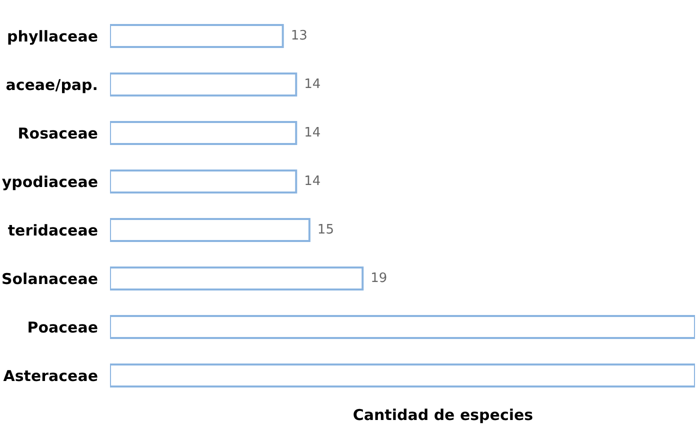 The width and height of the screenshot is (700, 441). I want to click on y-tick-label: teridaceae, so click(53, 231).